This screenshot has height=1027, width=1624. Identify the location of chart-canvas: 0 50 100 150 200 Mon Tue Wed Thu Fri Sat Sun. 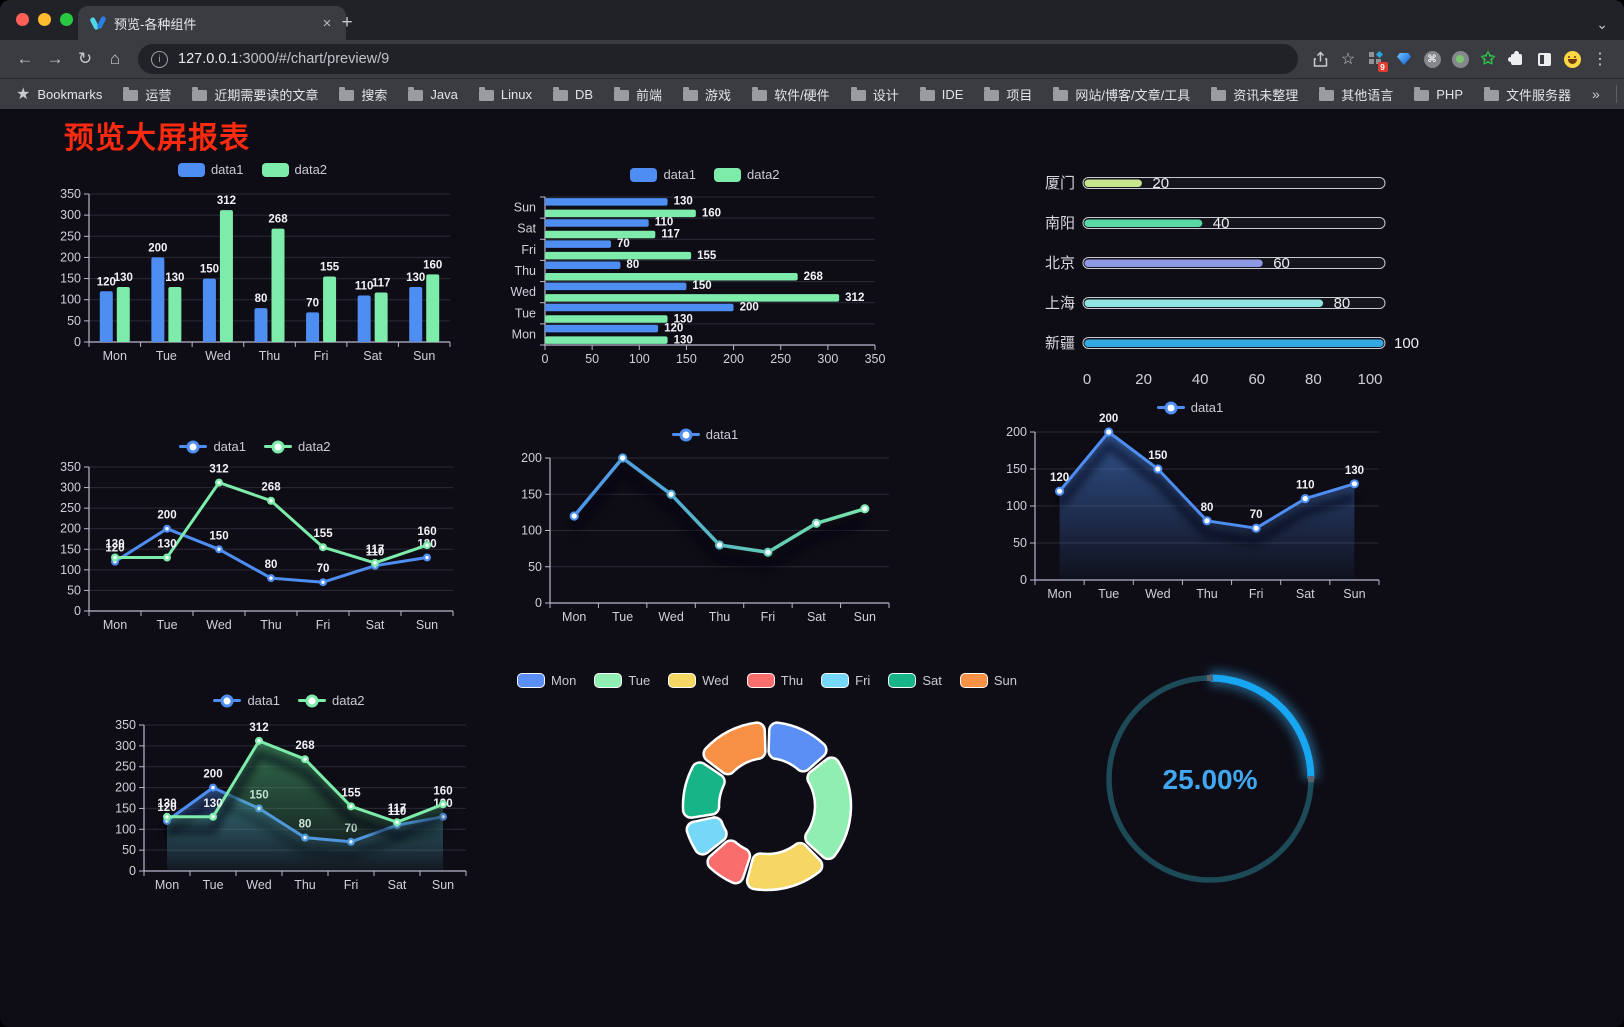
(705, 520).